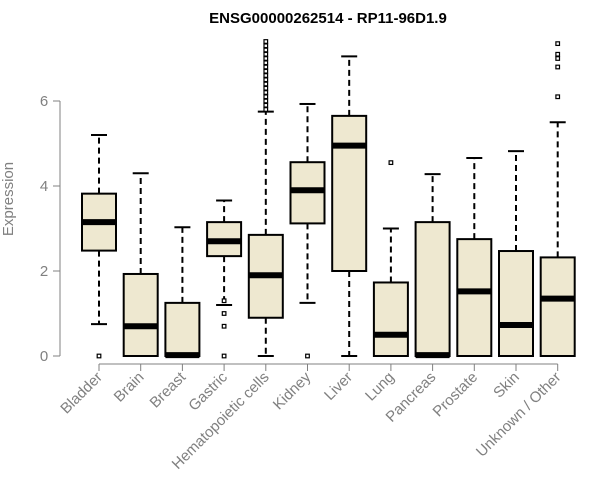 This screenshot has width=600, height=500. What do you see at coordinates (380, 387) in the screenshot?
I see `x-tick-label: Lung` at bounding box center [380, 387].